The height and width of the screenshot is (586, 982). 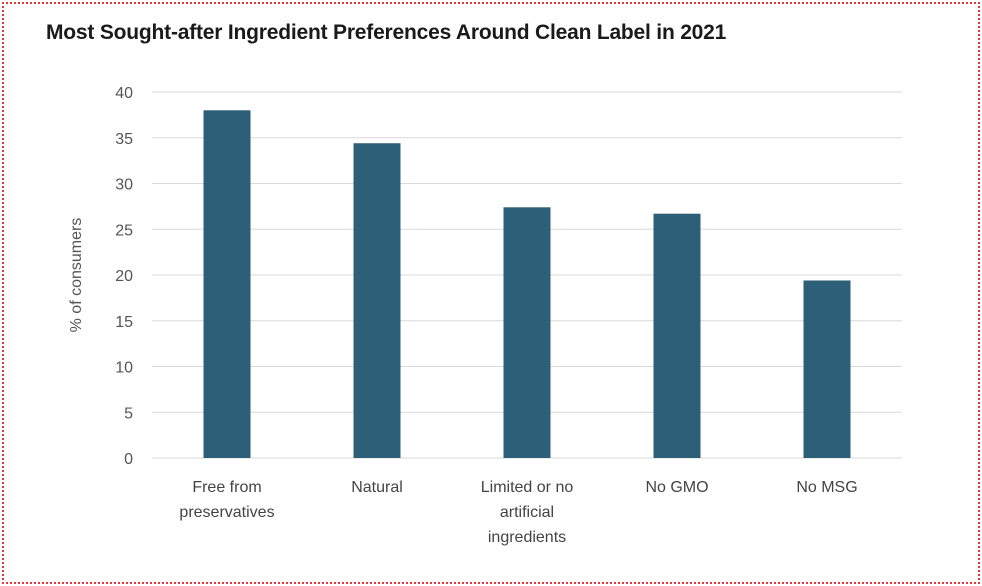 What do you see at coordinates (124, 230) in the screenshot?
I see `y-tick-label: 25` at bounding box center [124, 230].